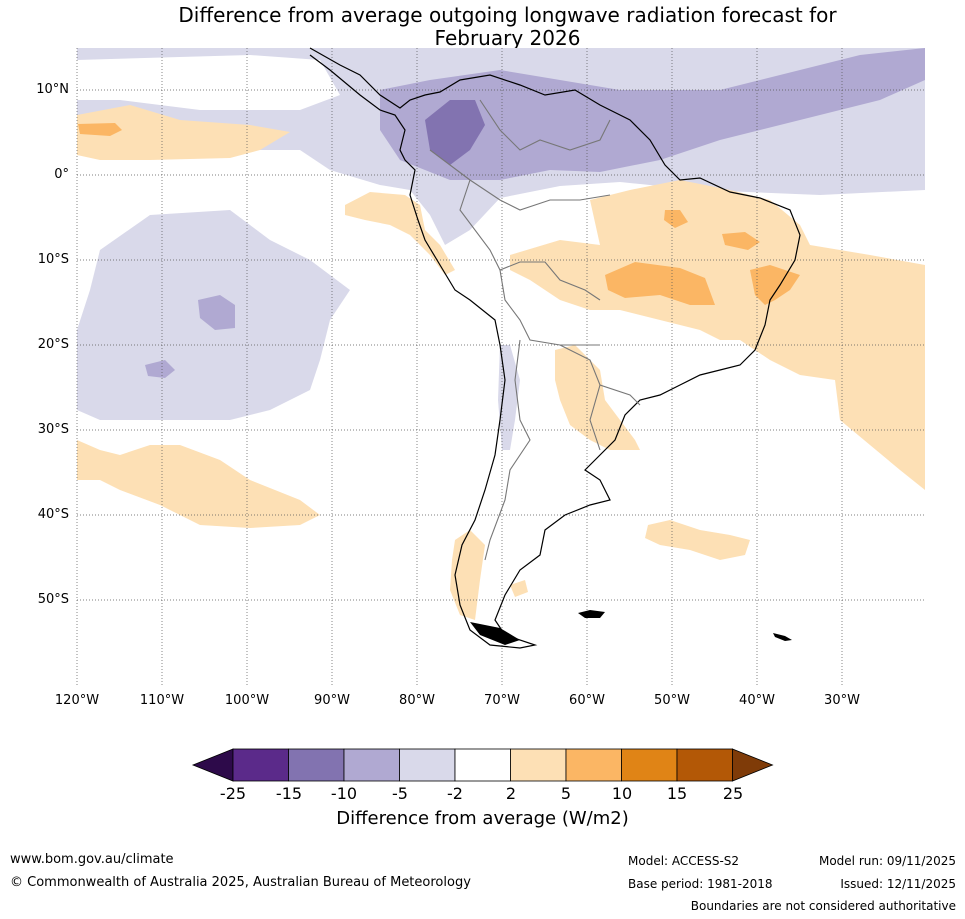 The width and height of the screenshot is (965, 919). What do you see at coordinates (53, 514) in the screenshot?
I see `lat-tick: 40°S` at bounding box center [53, 514].